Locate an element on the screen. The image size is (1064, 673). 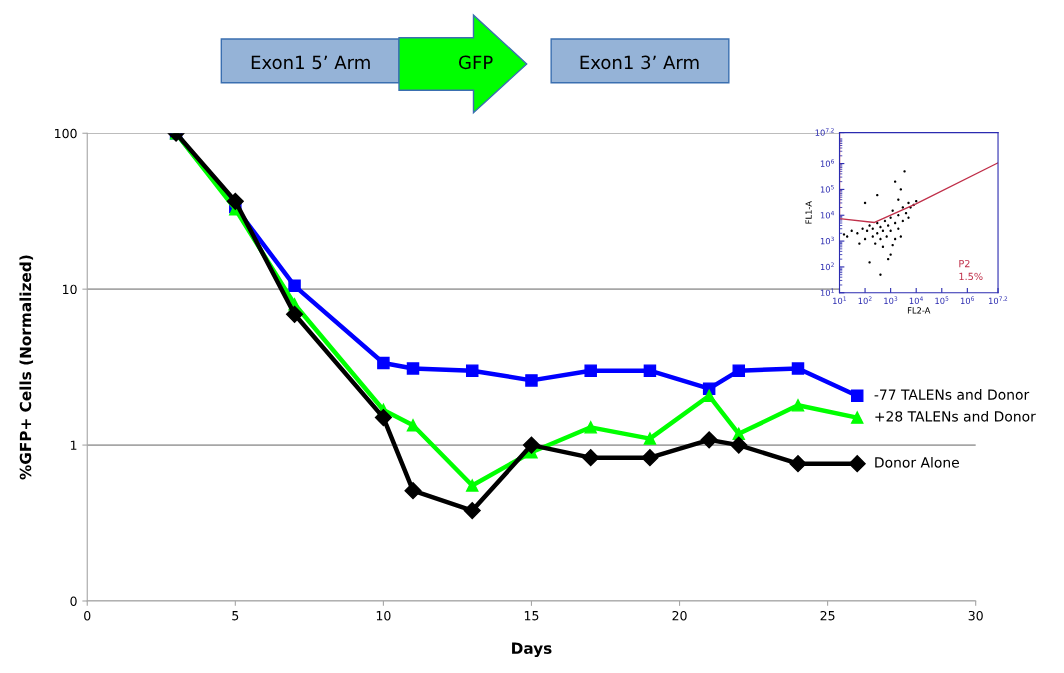
y-axis-title: FL1-A is located at coordinates (808, 212).